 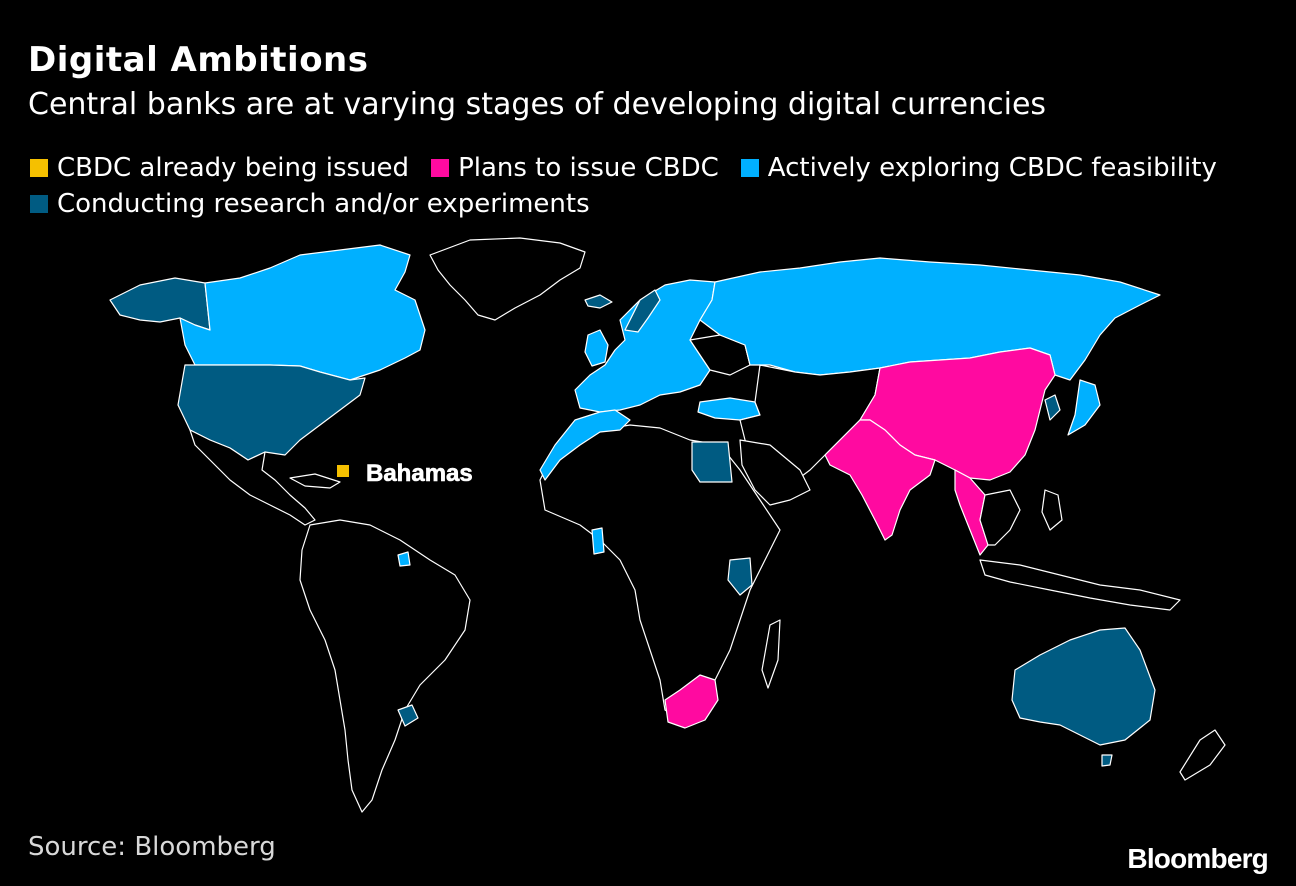 I want to click on legend-swatch-exploring, so click(x=749, y=168).